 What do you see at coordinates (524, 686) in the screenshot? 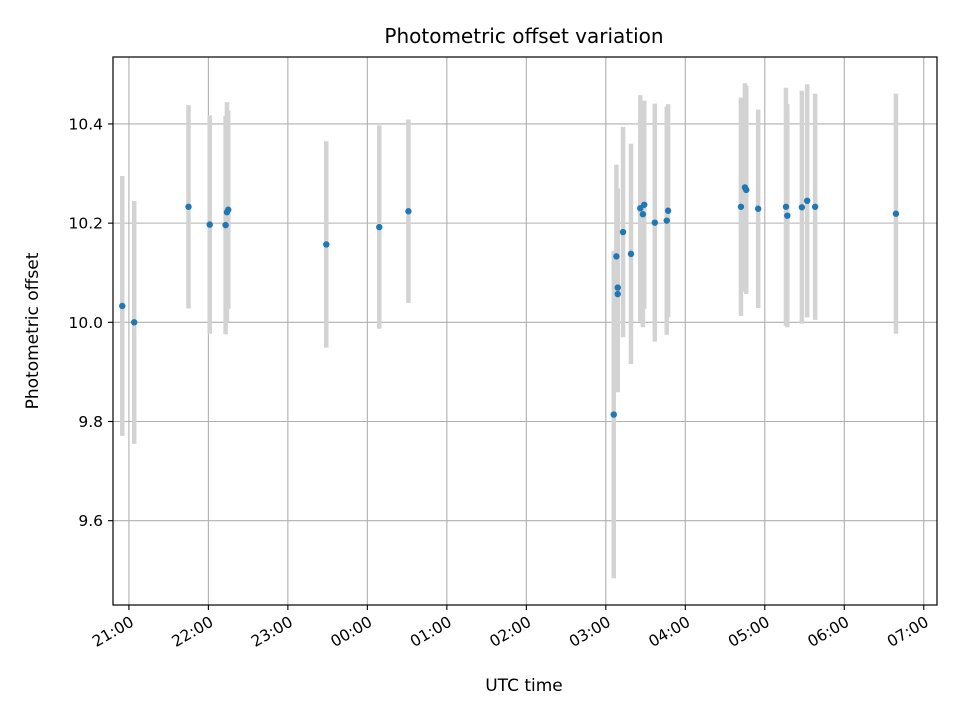
I see `x-axis-title: UTC time` at bounding box center [524, 686].